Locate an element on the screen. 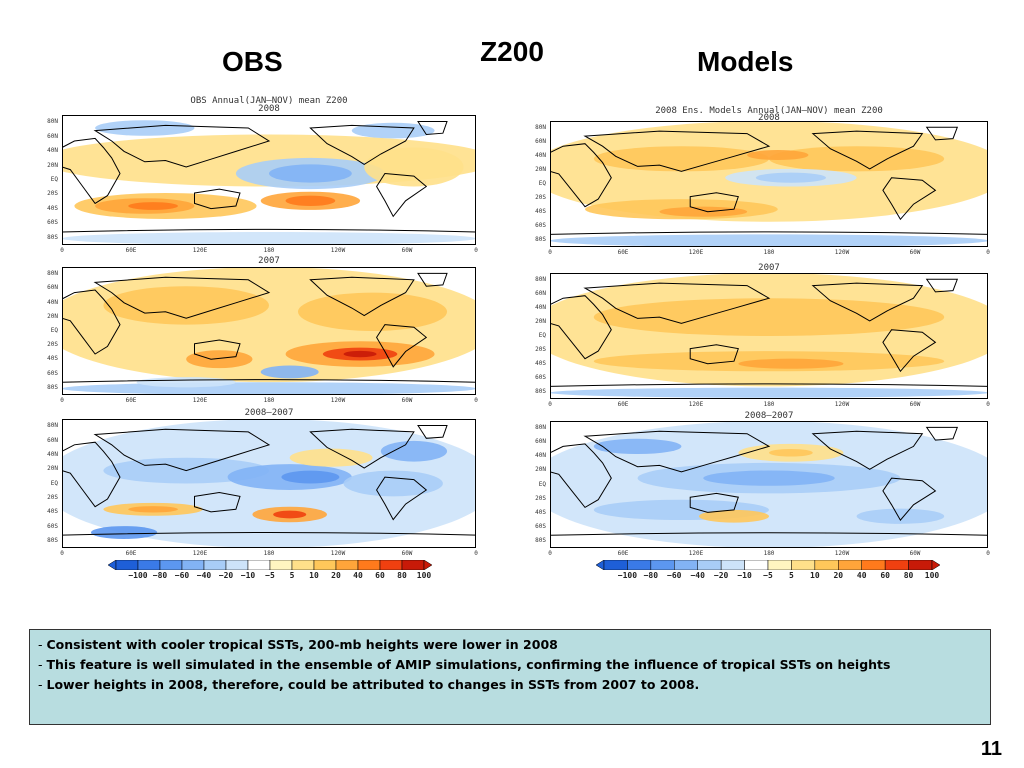 This screenshot has width=1024, height=768. slide-title: Z200 is located at coordinates (512, 51).